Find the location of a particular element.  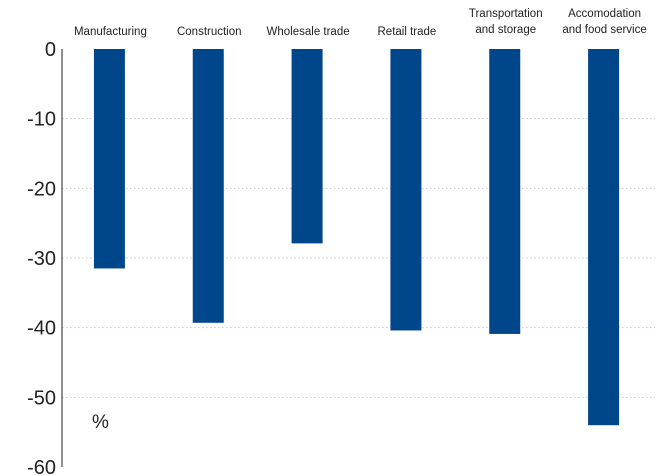

category-label: Retail trade is located at coordinates (407, 32).